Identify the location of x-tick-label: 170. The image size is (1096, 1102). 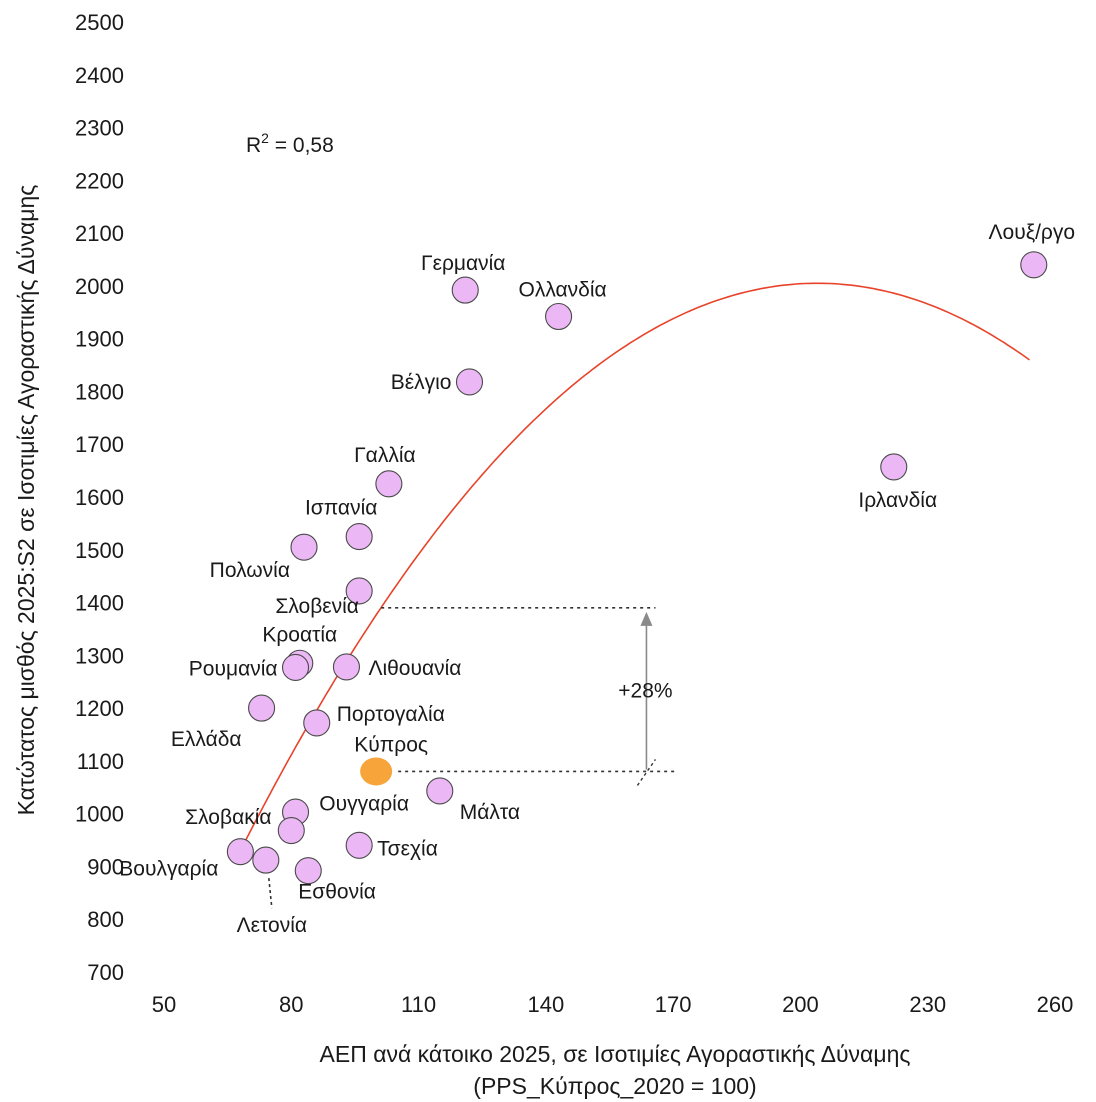
(673, 1004).